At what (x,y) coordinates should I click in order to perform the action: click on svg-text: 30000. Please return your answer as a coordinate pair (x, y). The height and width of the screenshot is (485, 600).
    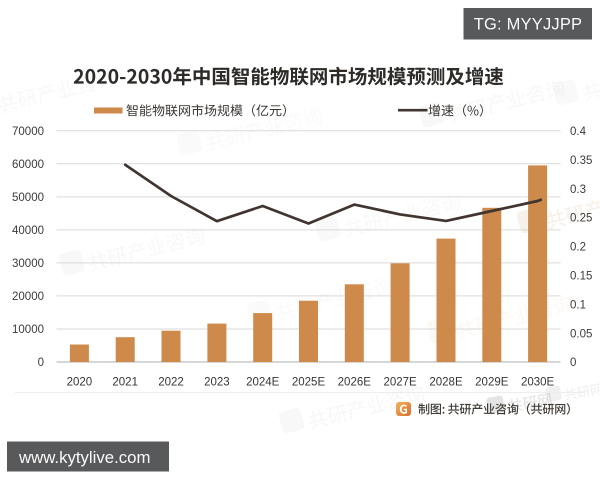
    Looking at the image, I should click on (28, 264).